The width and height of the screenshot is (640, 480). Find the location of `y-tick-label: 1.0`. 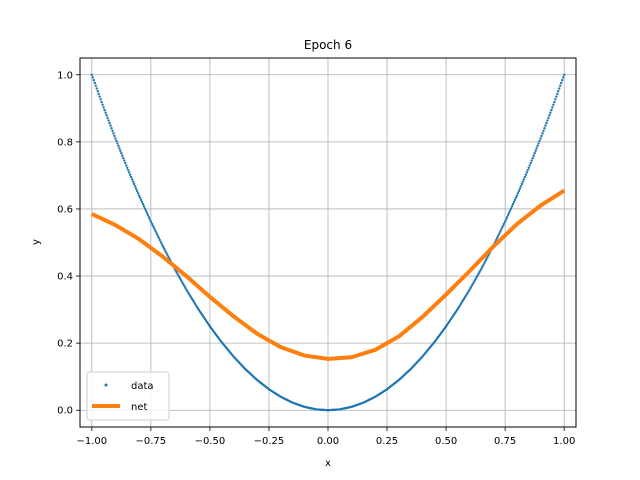

y-tick-label: 1.0 is located at coordinates (65, 75).